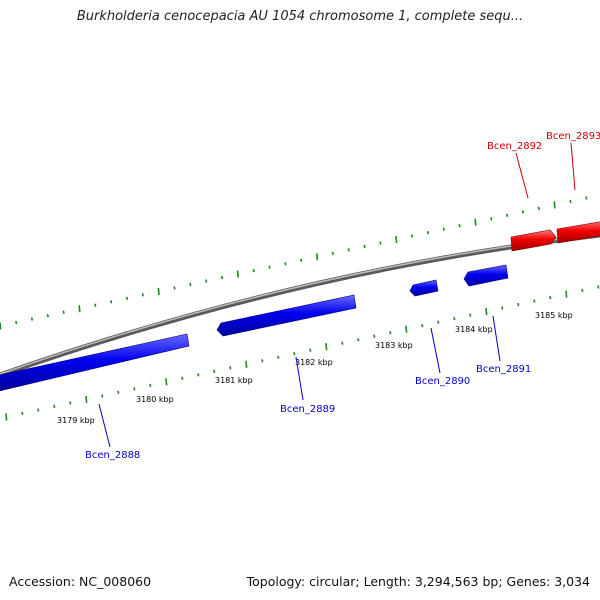  What do you see at coordinates (234, 380) in the screenshot?
I see `kbp-label-3181: 3181 kbp` at bounding box center [234, 380].